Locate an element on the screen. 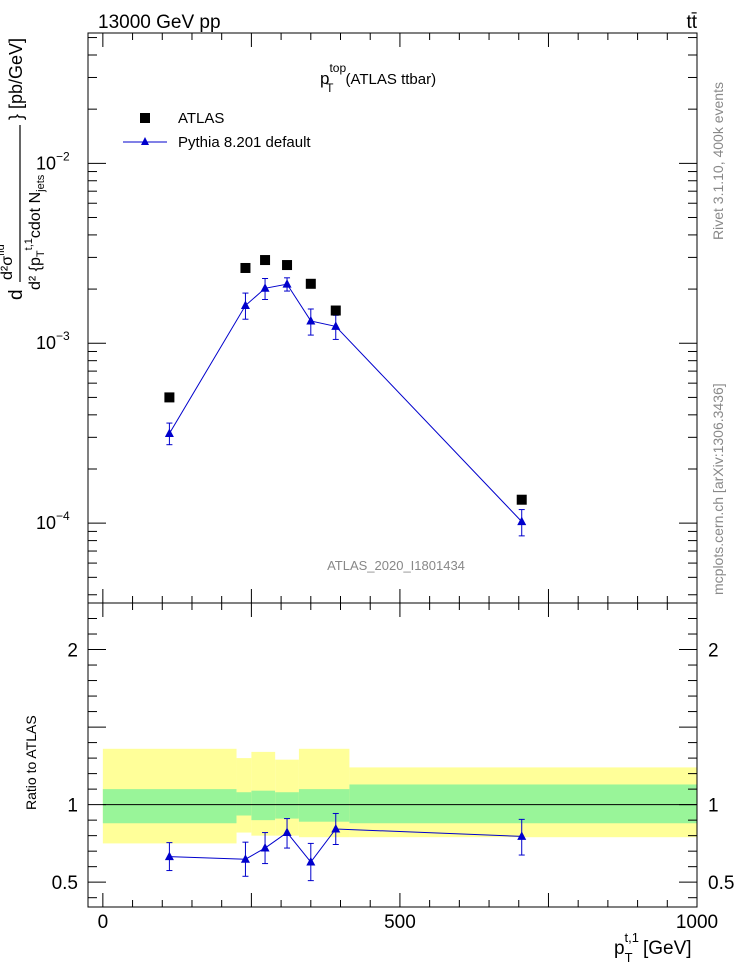 The image size is (746, 972). y-axis-unit: } [pb/GeV] is located at coordinates (16, 79).